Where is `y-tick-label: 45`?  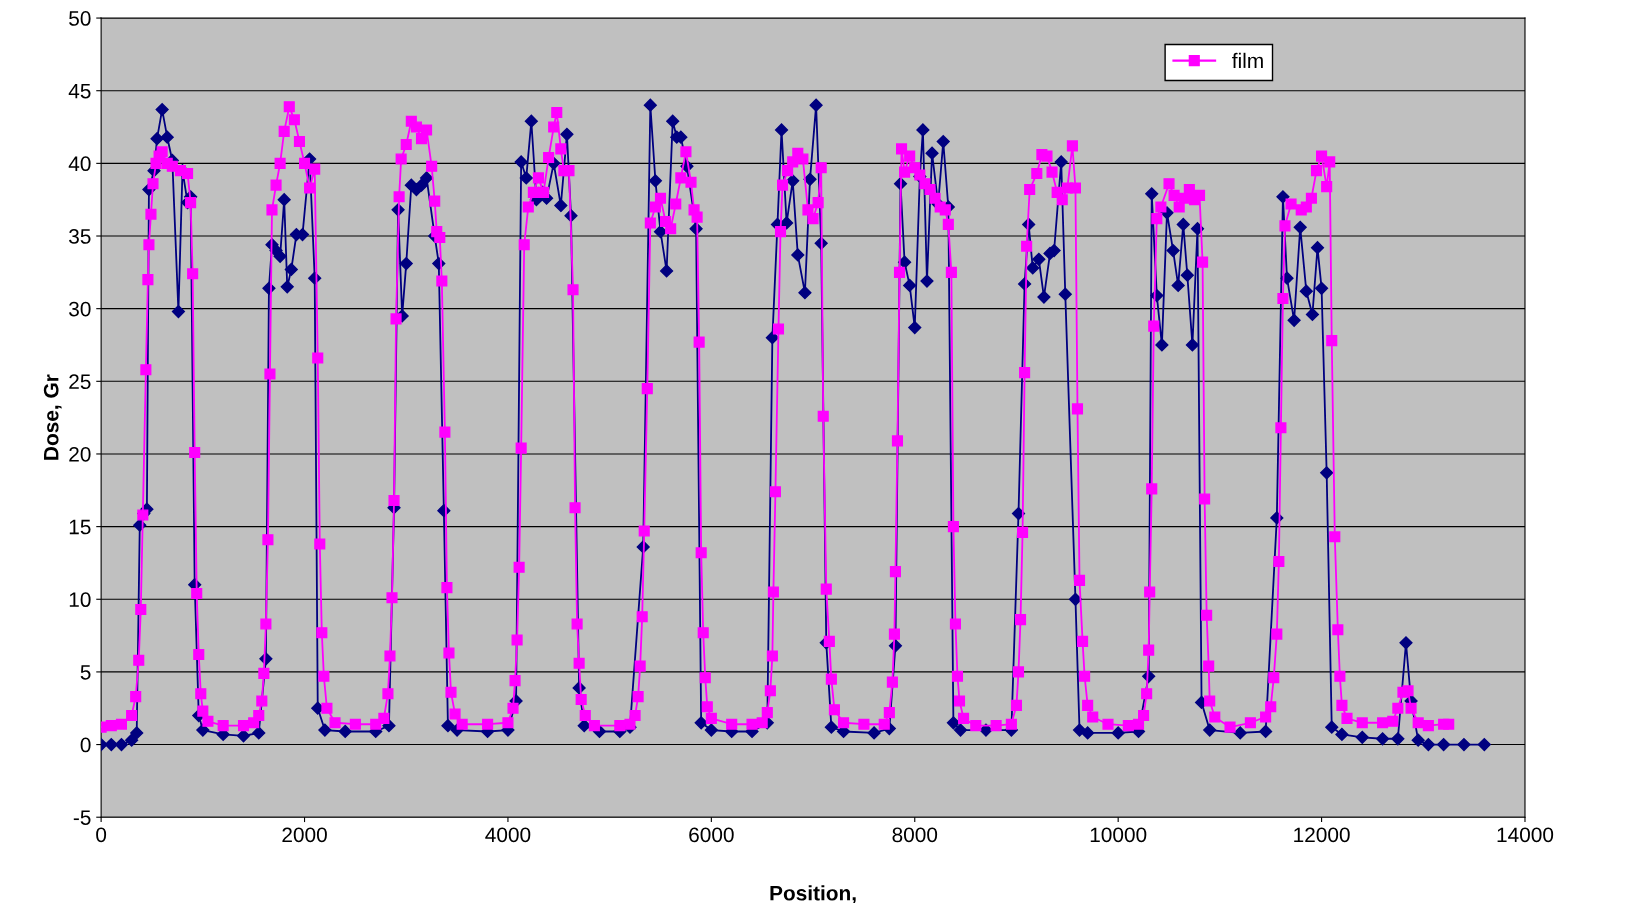 y-tick-label: 45 is located at coordinates (79, 91).